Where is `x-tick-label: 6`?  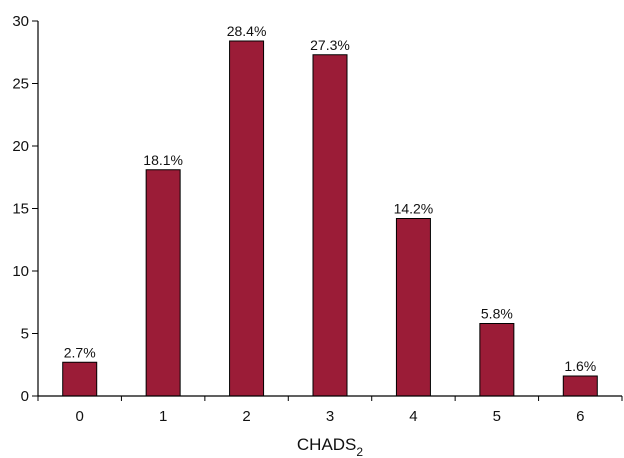 x-tick-label: 6 is located at coordinates (580, 416).